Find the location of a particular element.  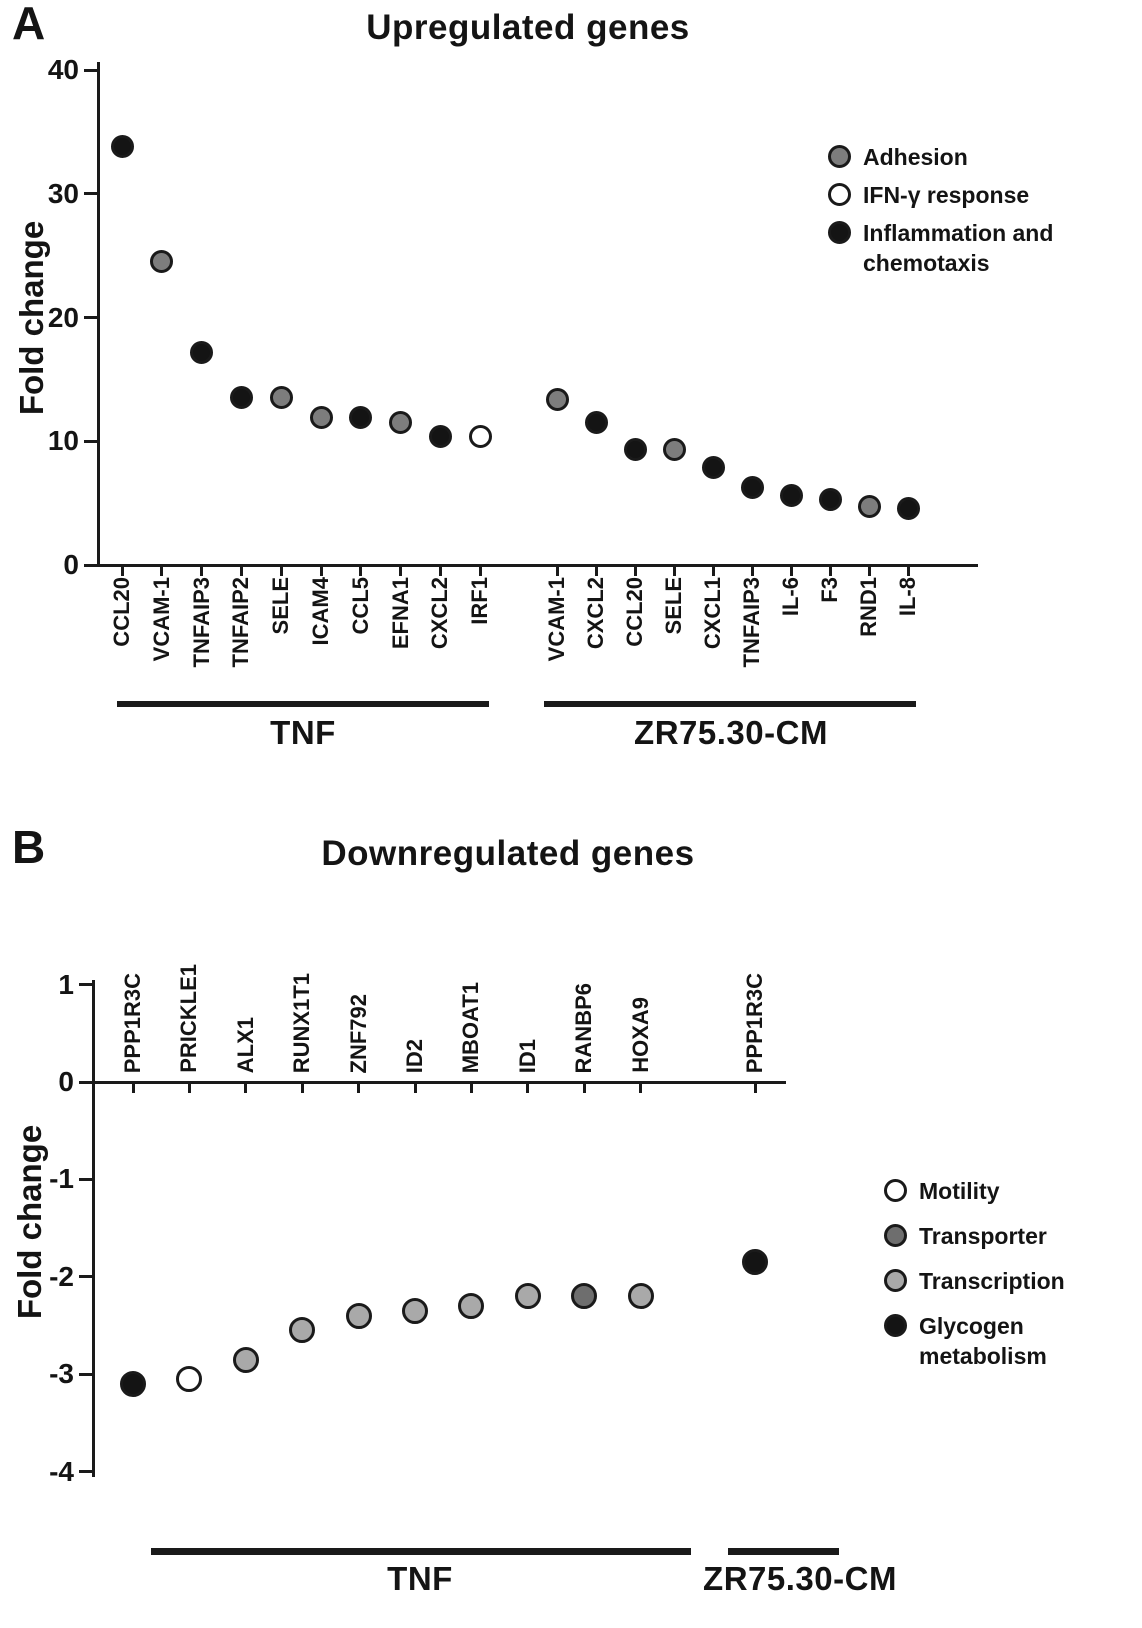

motility-swatch-icon is located at coordinates (895, 1190).